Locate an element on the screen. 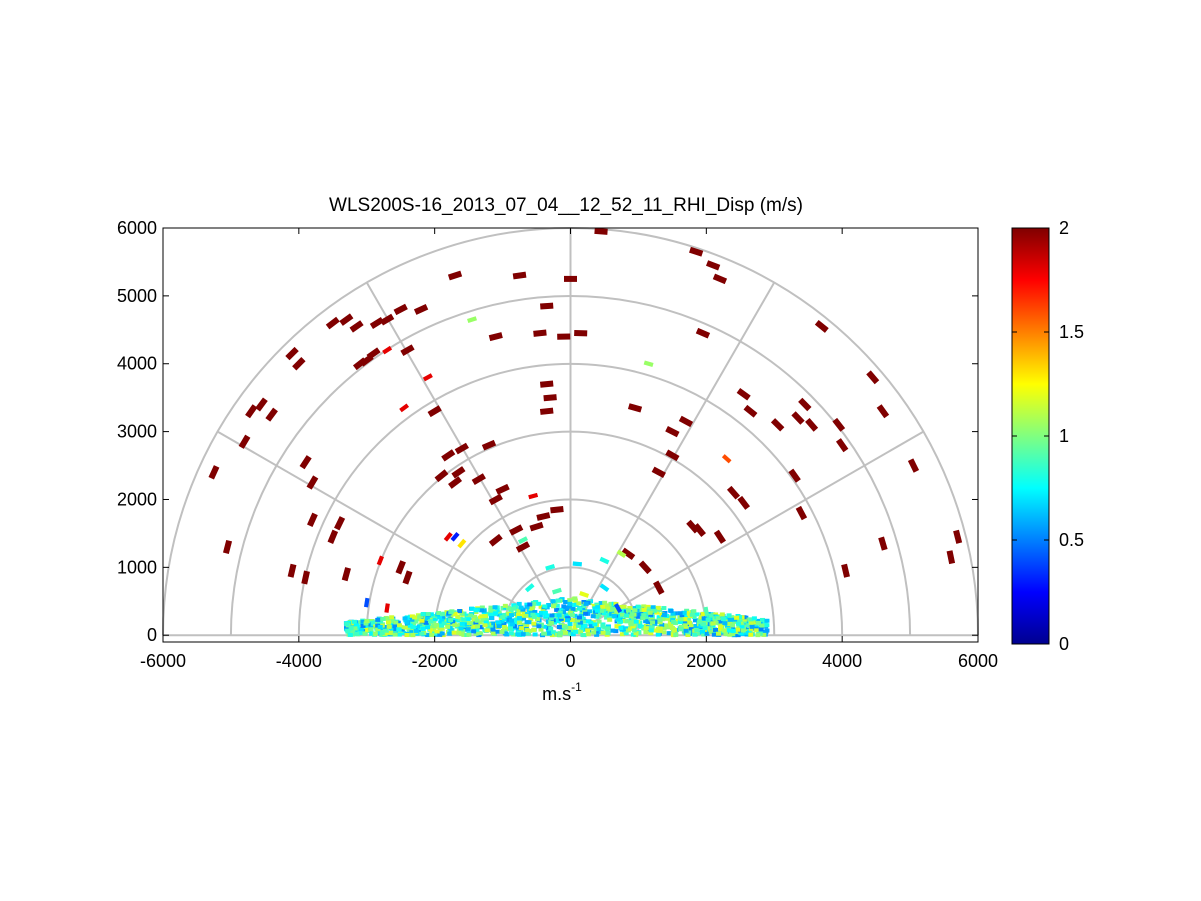  x-axis-label-base: m.s is located at coordinates (556, 694).